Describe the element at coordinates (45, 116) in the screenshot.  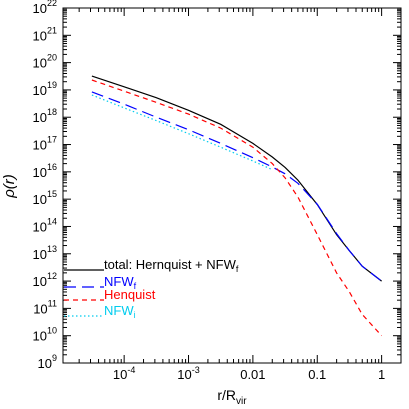
I see `y-tick-label: 1018` at that location.